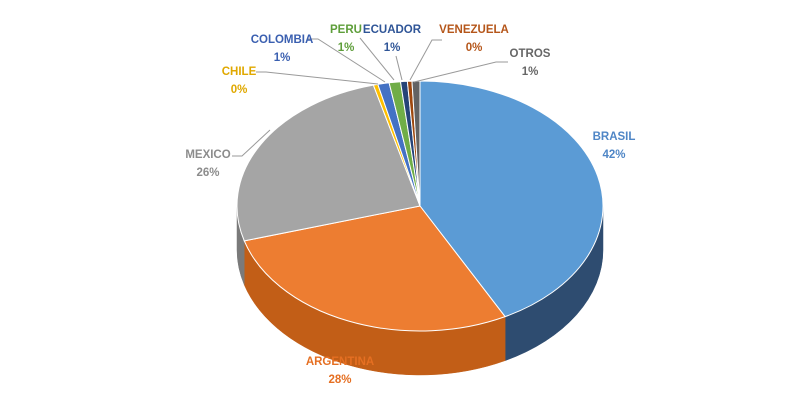 This screenshot has height=407, width=800. What do you see at coordinates (282, 40) in the screenshot?
I see `slice-label-colombia: COLOMBIA` at bounding box center [282, 40].